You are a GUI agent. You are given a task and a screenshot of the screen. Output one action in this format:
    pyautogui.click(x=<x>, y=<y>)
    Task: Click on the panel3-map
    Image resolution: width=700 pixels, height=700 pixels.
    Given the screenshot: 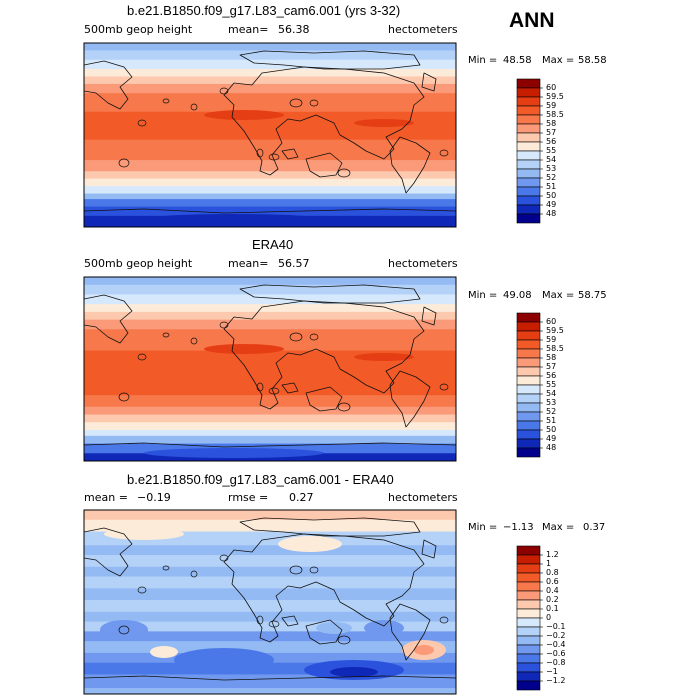 What is the action you would take?
    pyautogui.click(x=270, y=602)
    